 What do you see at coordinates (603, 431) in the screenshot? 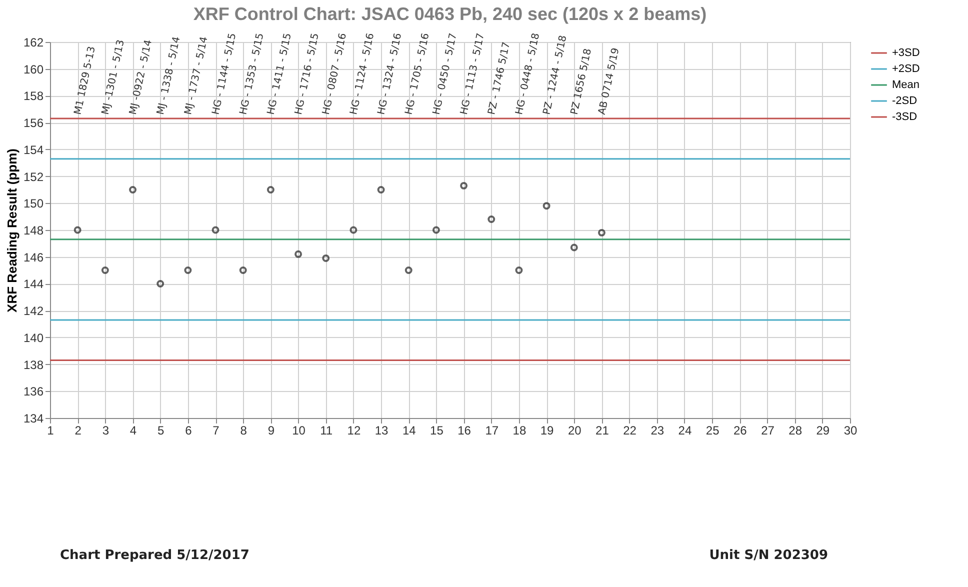
I see `x-tick-label: 21` at bounding box center [603, 431].